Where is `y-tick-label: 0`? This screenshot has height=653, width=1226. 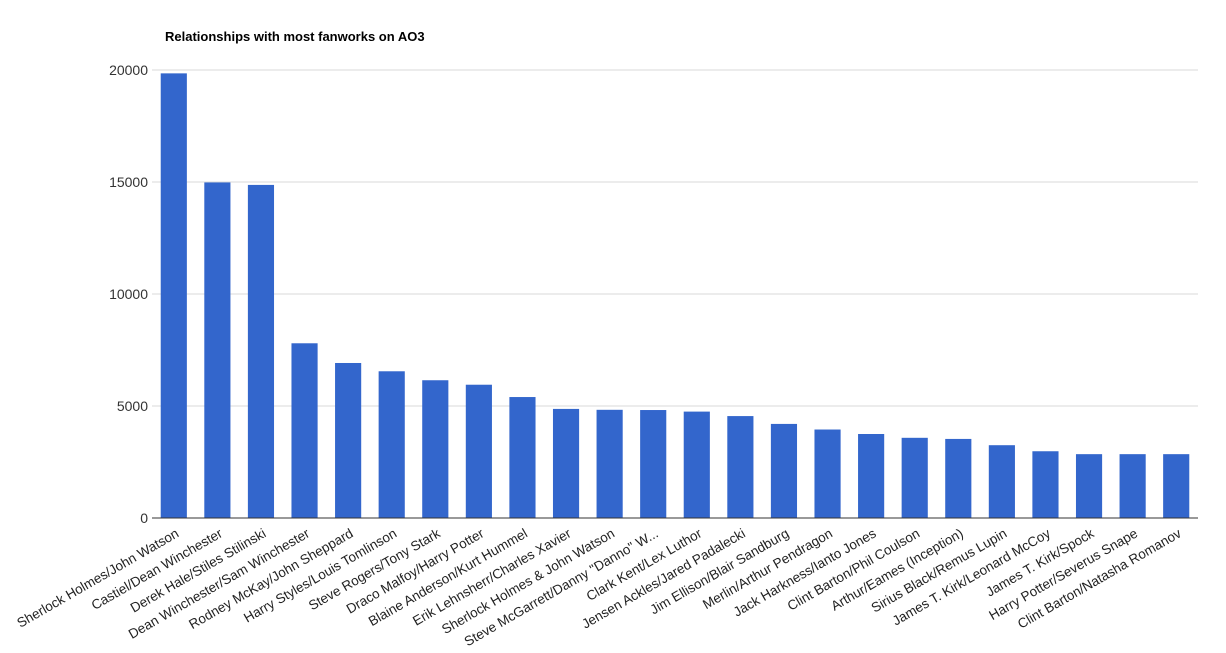 y-tick-label: 0 is located at coordinates (144, 518).